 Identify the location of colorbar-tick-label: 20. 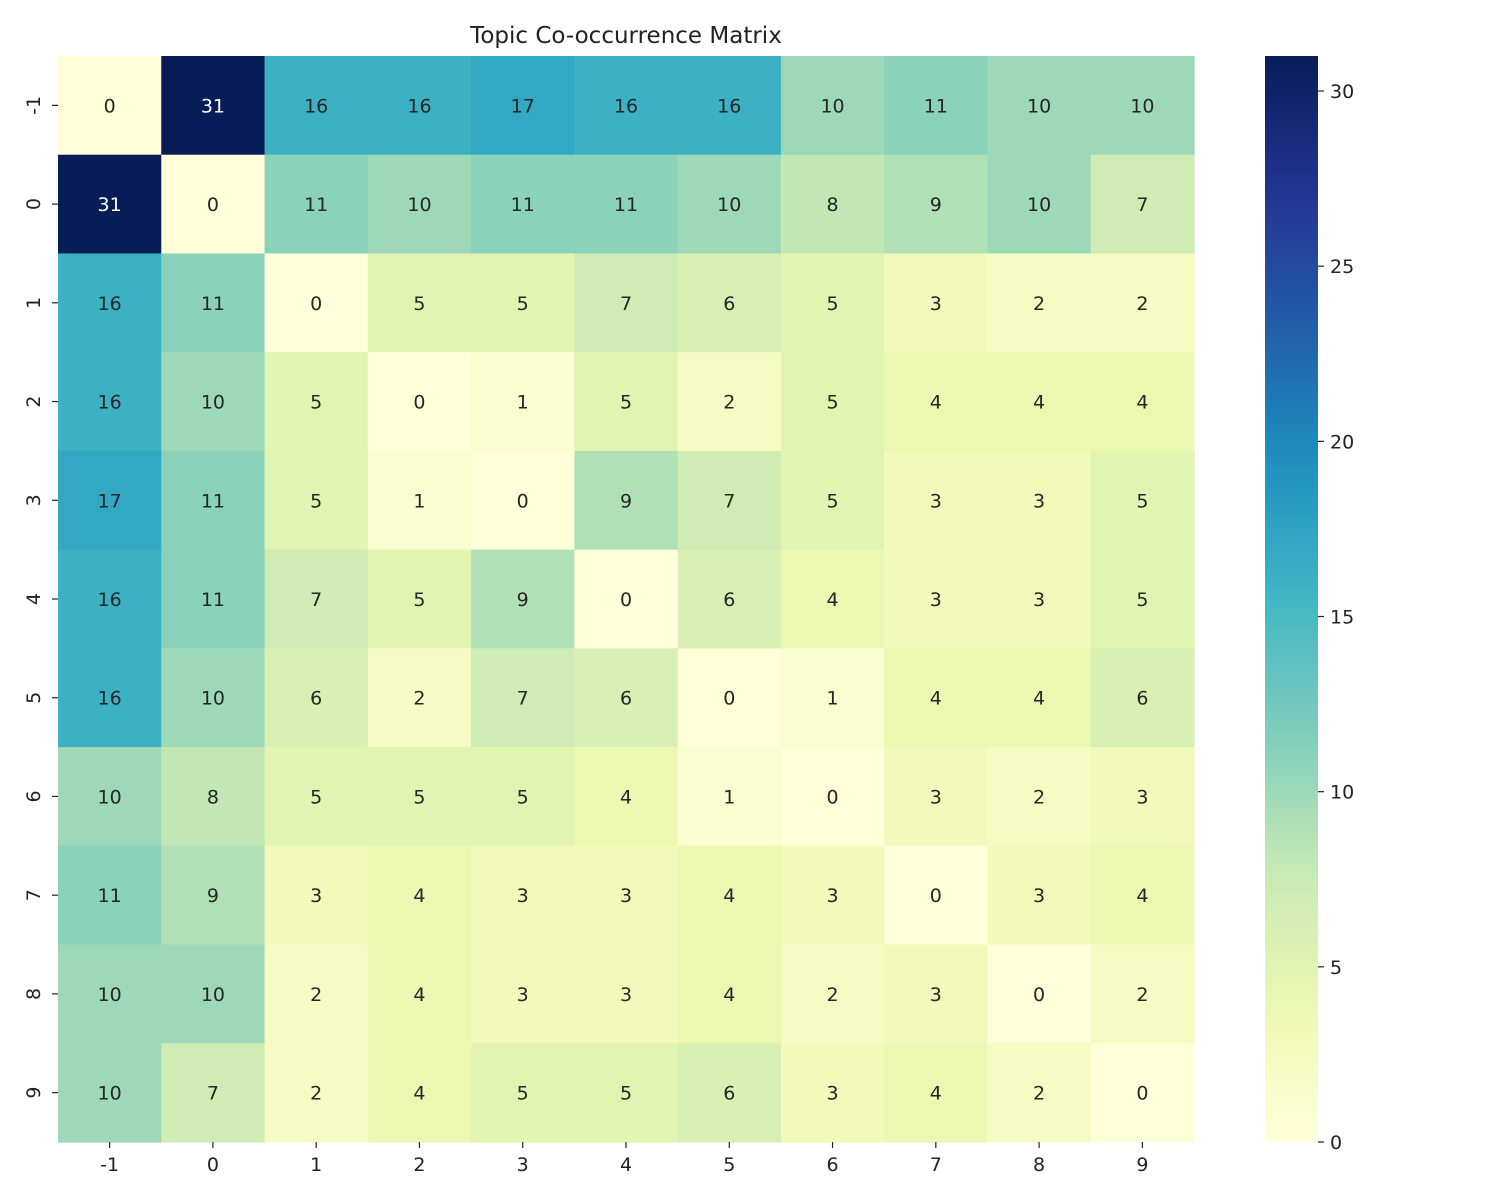
(1342, 442).